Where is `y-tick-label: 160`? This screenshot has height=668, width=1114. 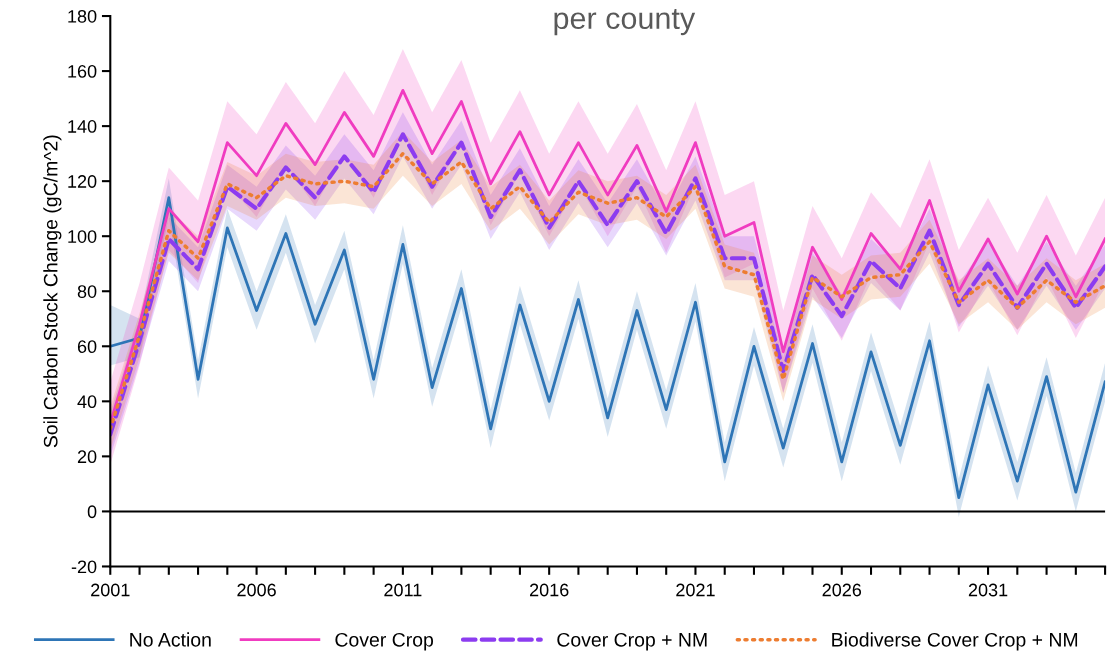 y-tick-label: 160 is located at coordinates (82, 71).